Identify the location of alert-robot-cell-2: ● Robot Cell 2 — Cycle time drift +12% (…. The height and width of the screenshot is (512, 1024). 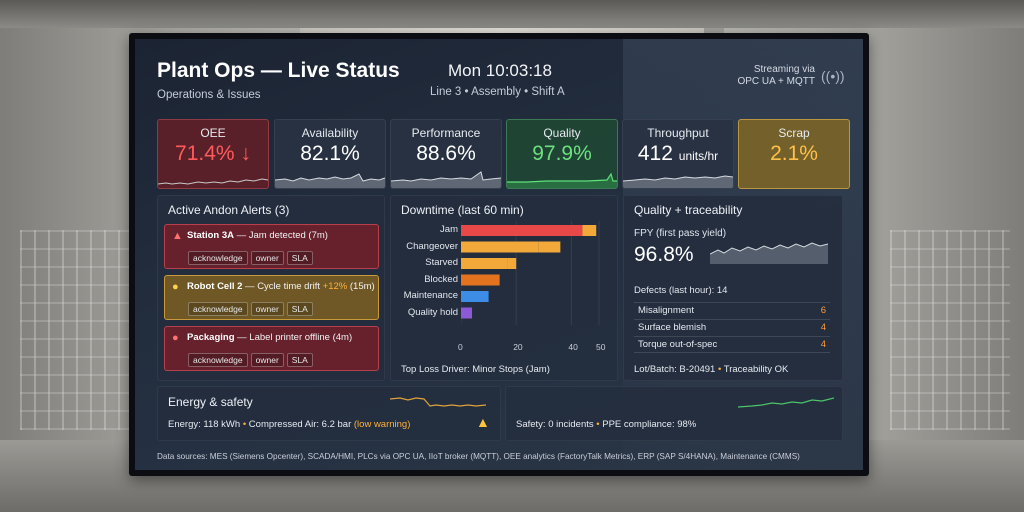
(271, 297).